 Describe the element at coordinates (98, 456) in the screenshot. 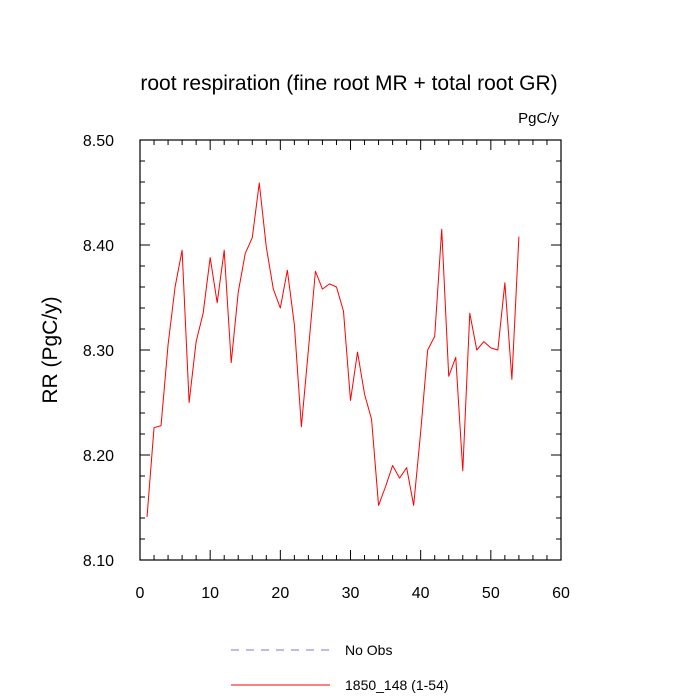

I see `y-tick-label: 8.20` at that location.